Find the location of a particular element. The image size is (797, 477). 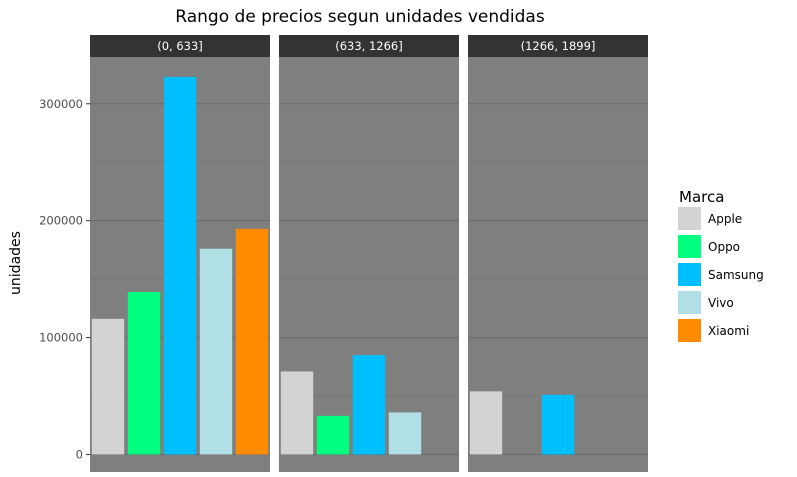

legend-key-oppo is located at coordinates (689, 246).